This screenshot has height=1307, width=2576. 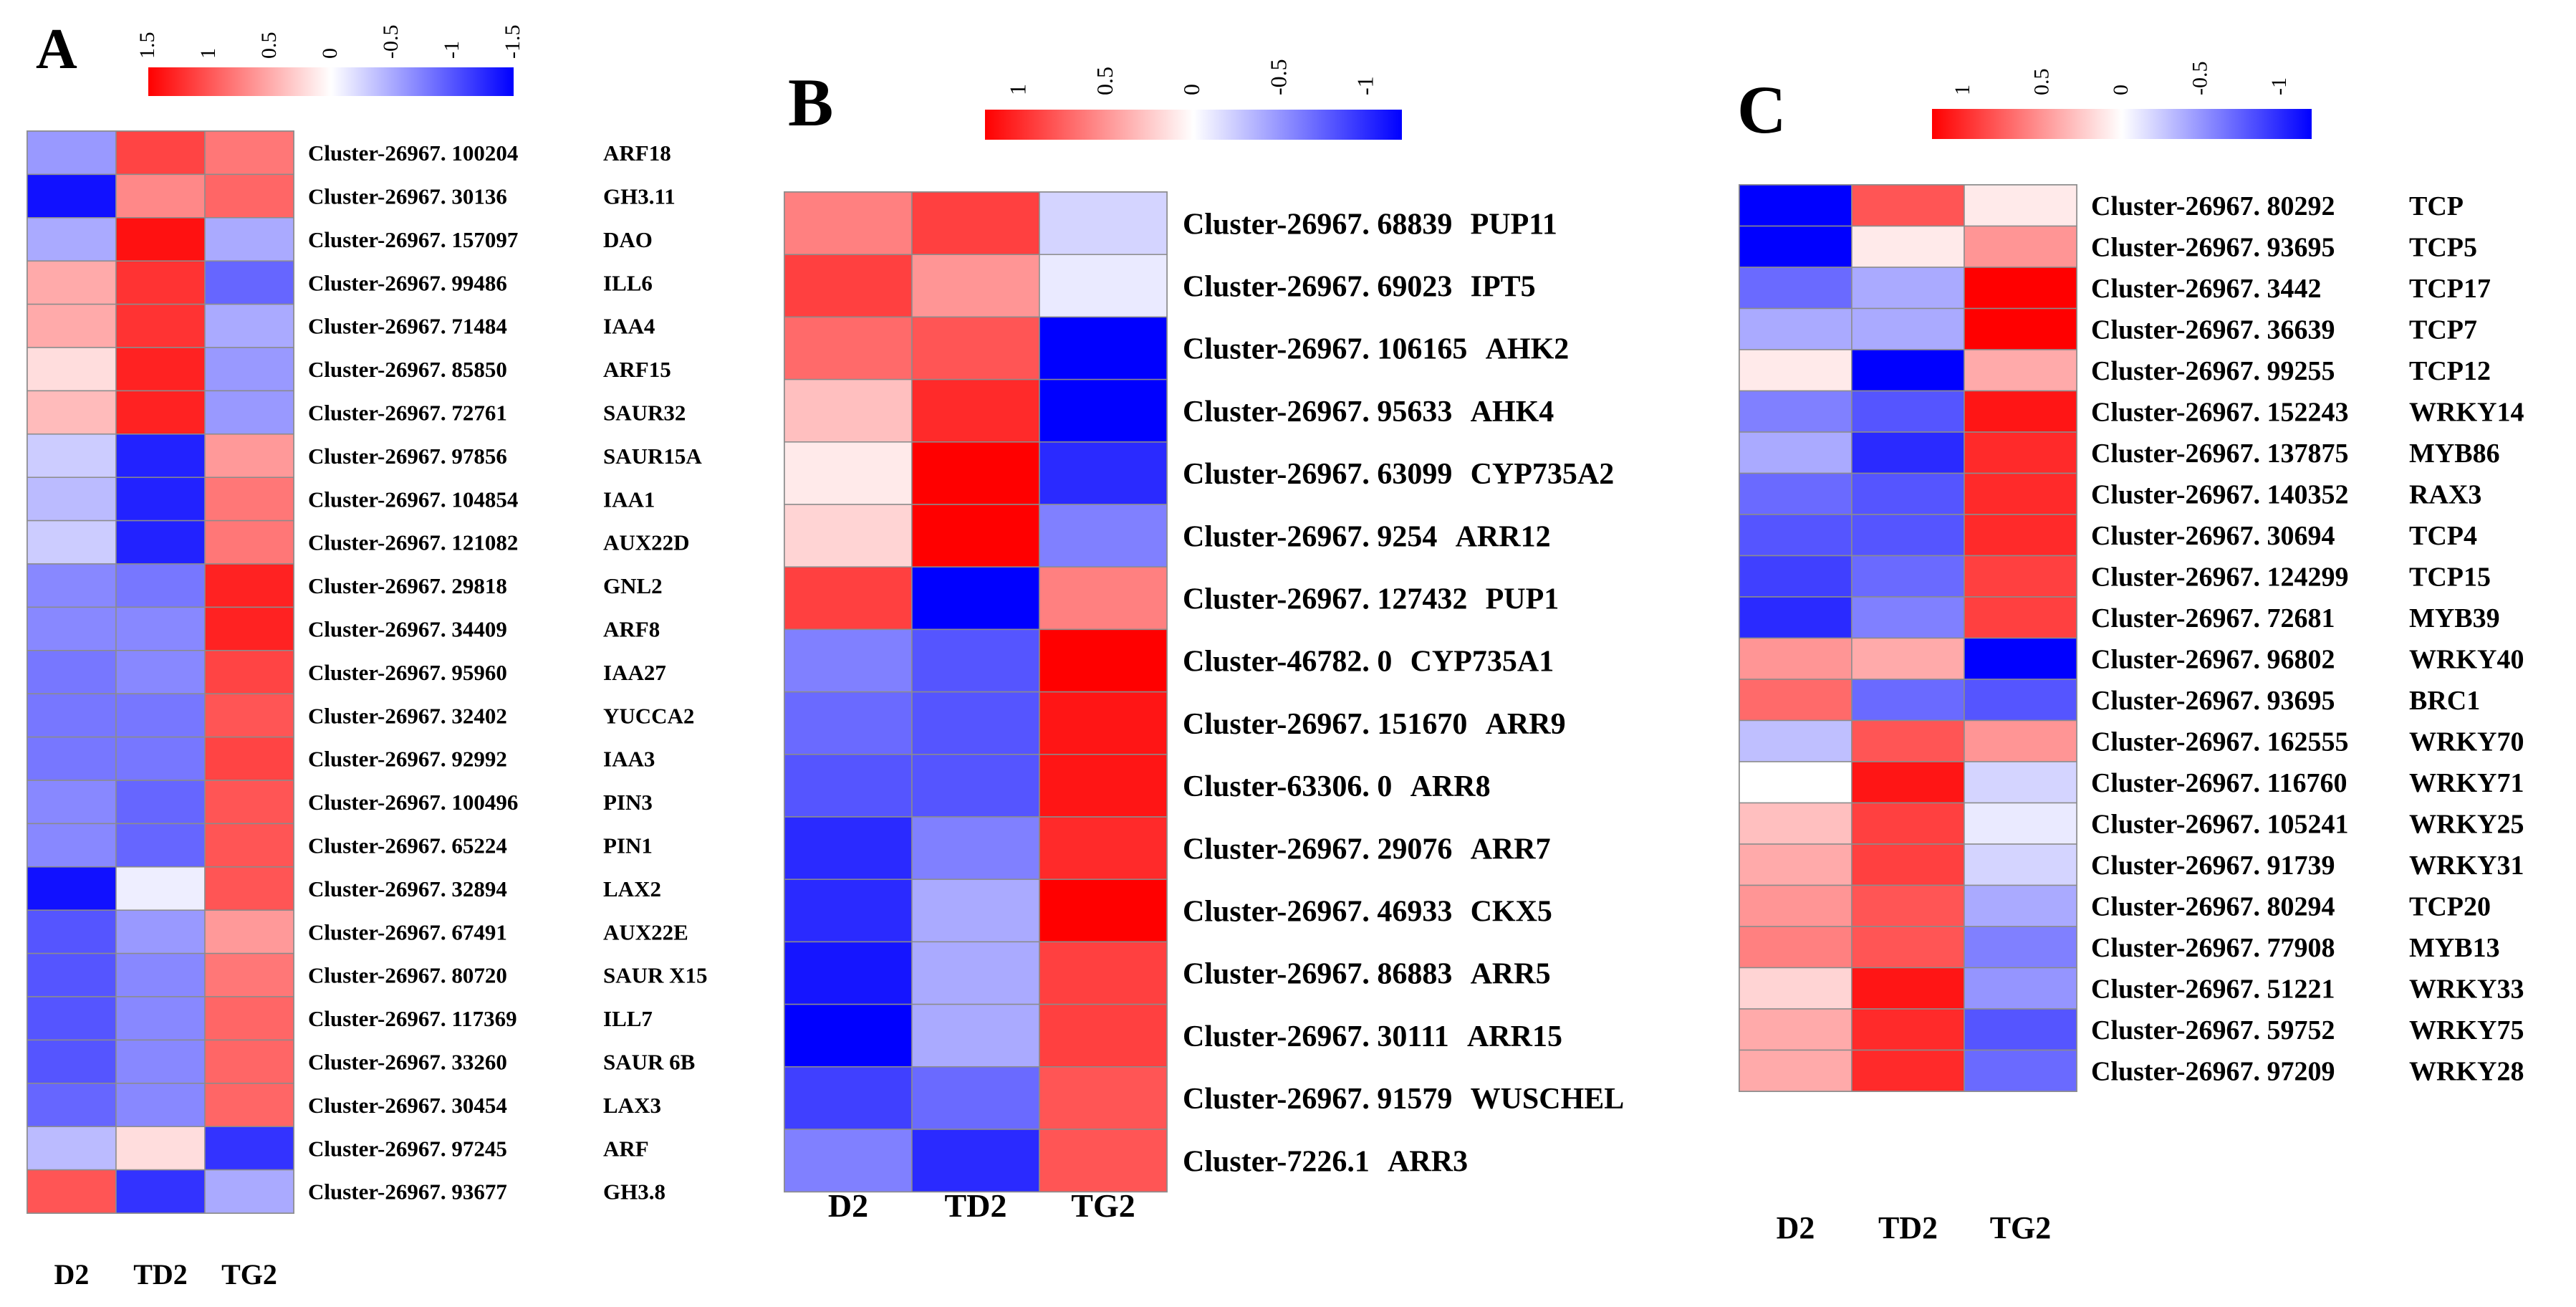 I want to click on panel-a-row-id: Cluster-26967. 117369, so click(x=412, y=1018).